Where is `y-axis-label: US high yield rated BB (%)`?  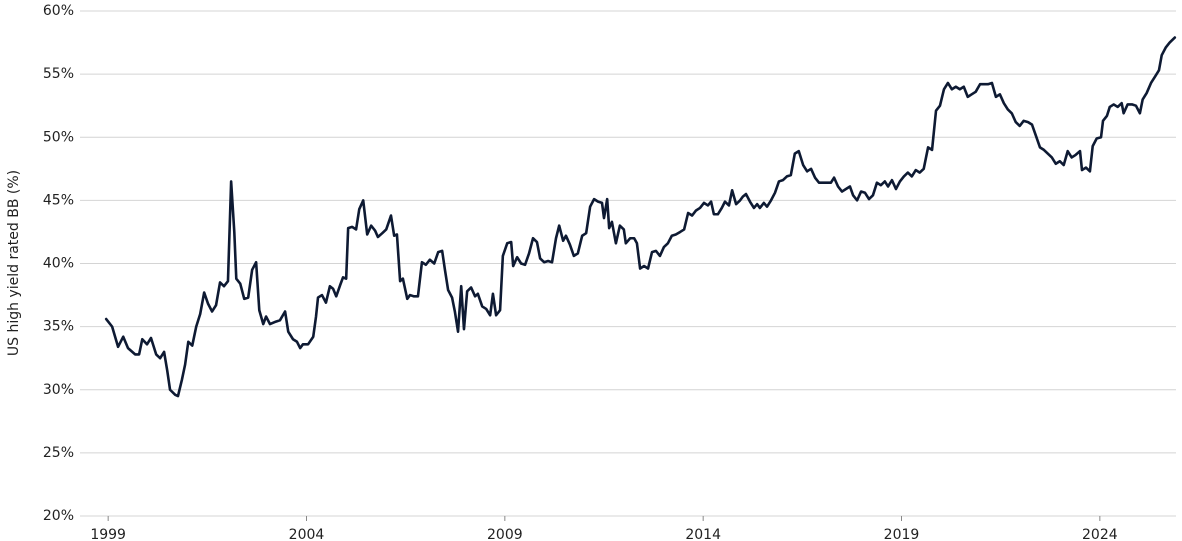 y-axis-label: US high yield rated BB (%) is located at coordinates (14, 263).